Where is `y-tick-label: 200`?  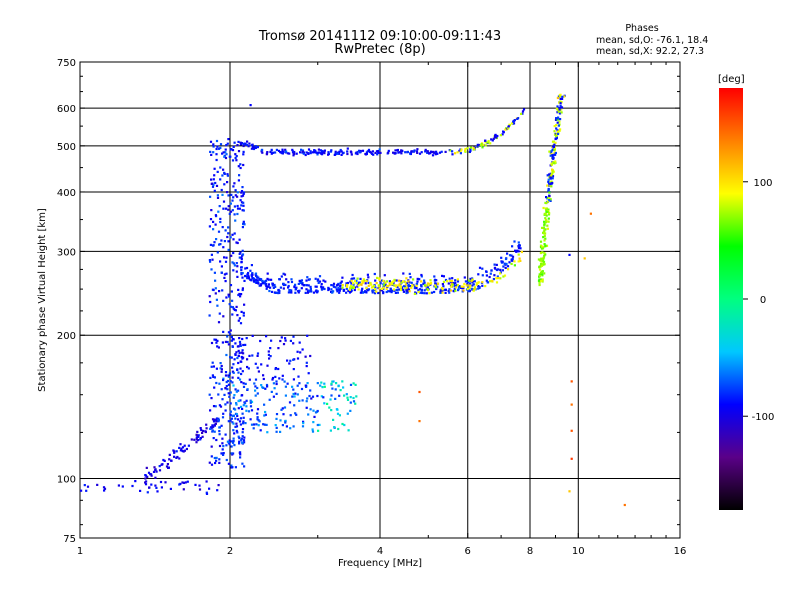 y-tick-label: 200 is located at coordinates (66, 336).